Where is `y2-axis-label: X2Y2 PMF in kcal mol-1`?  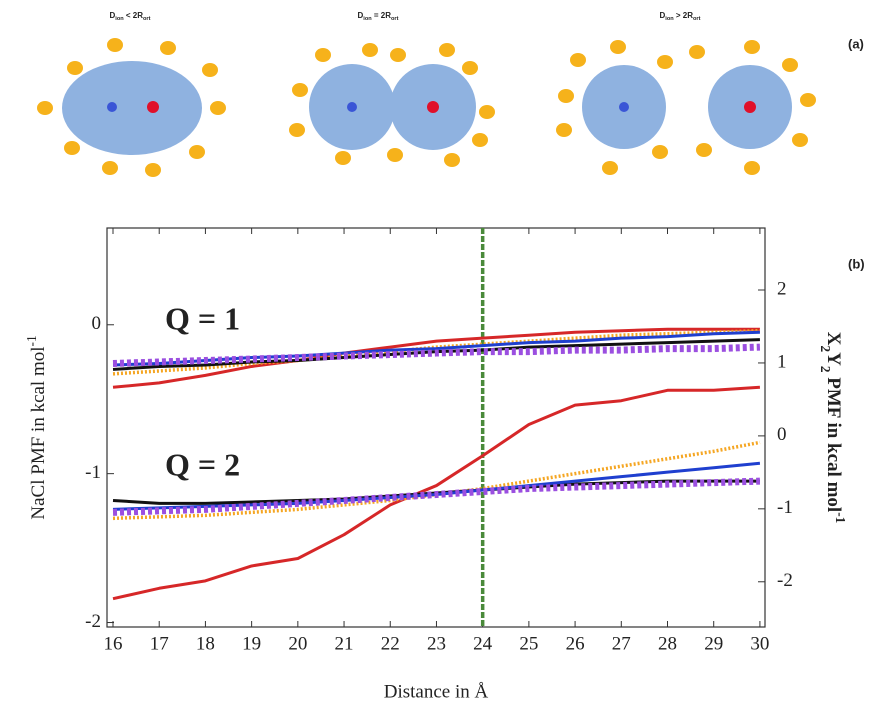
y2-axis-label: X2Y2 PMF in kcal mol-1 is located at coordinates (833, 428).